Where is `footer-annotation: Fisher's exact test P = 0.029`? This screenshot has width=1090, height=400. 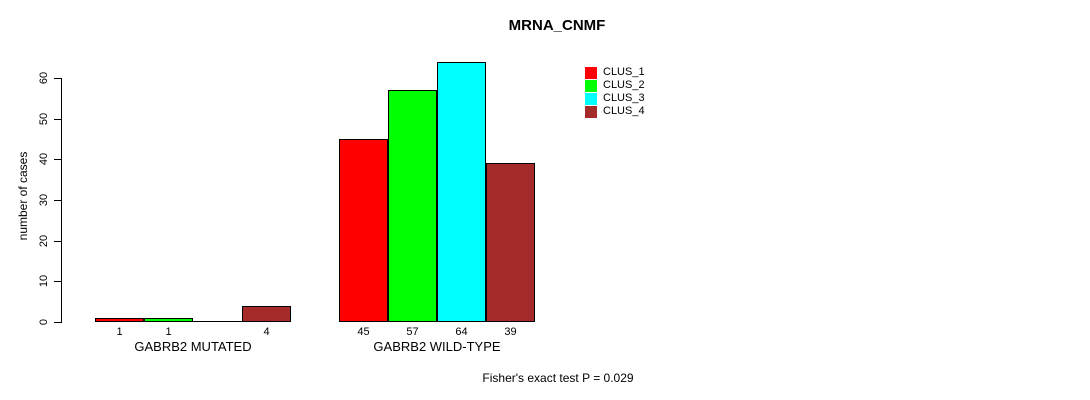 footer-annotation: Fisher's exact test P = 0.029 is located at coordinates (558, 378).